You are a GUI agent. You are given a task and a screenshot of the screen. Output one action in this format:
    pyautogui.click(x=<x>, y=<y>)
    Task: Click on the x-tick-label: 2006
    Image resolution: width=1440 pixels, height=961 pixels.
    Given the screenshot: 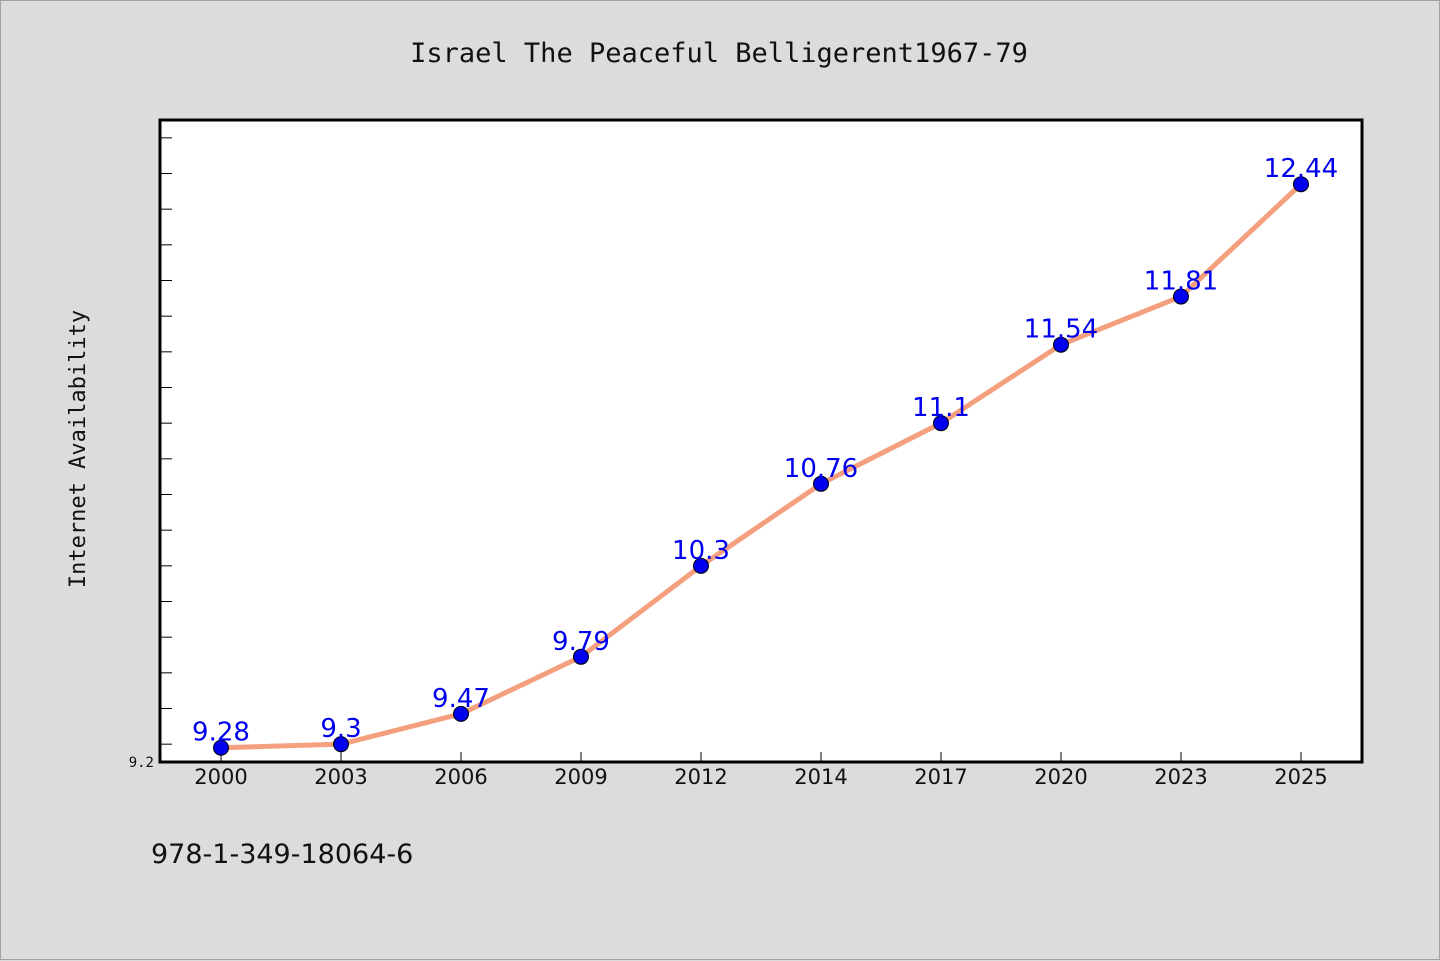 What is the action you would take?
    pyautogui.click(x=460, y=777)
    